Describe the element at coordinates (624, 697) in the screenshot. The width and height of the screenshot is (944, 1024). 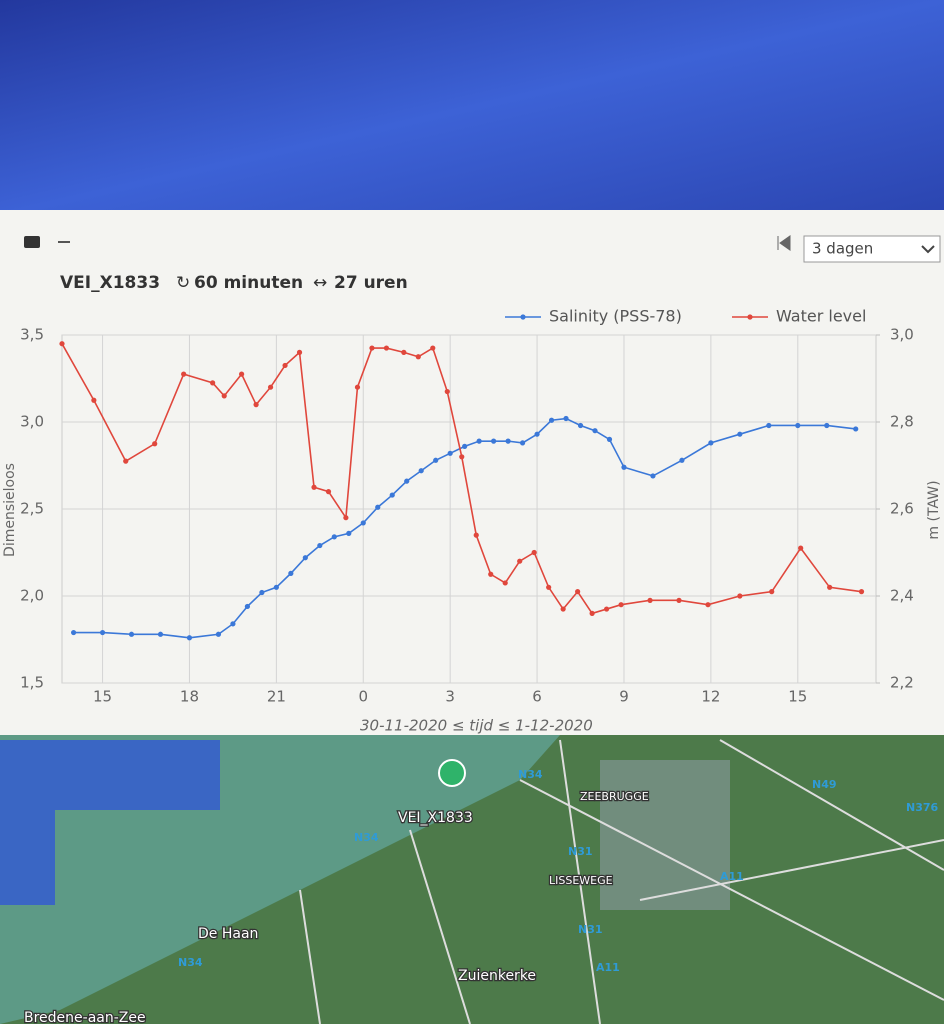
I see `x-tick-label: 9` at that location.